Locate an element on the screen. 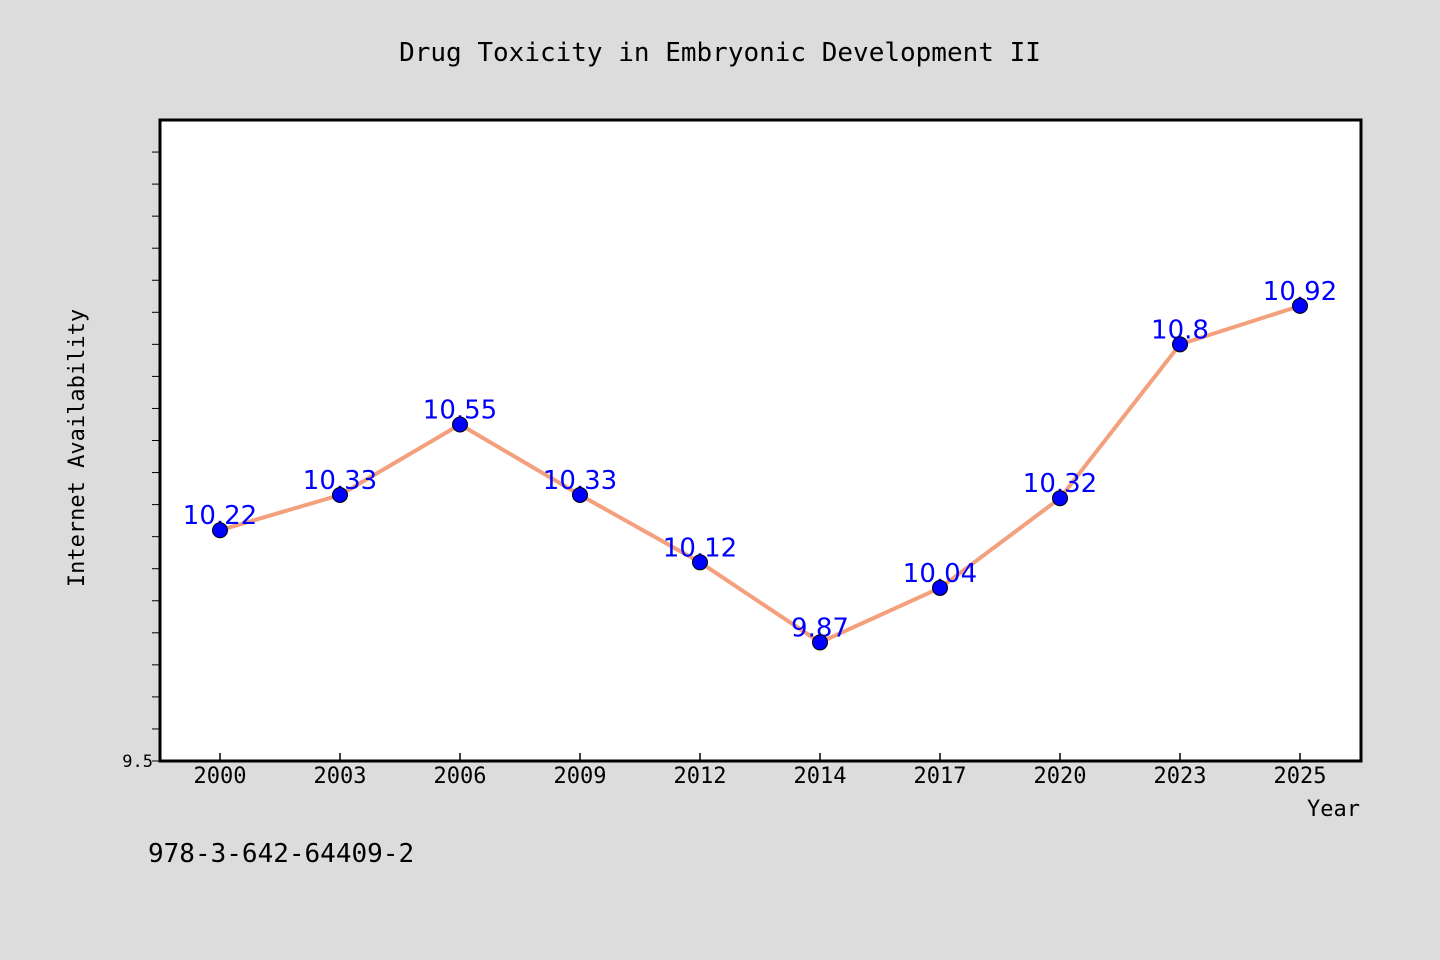  x-tick-label-2003: 2003 is located at coordinates (340, 776).